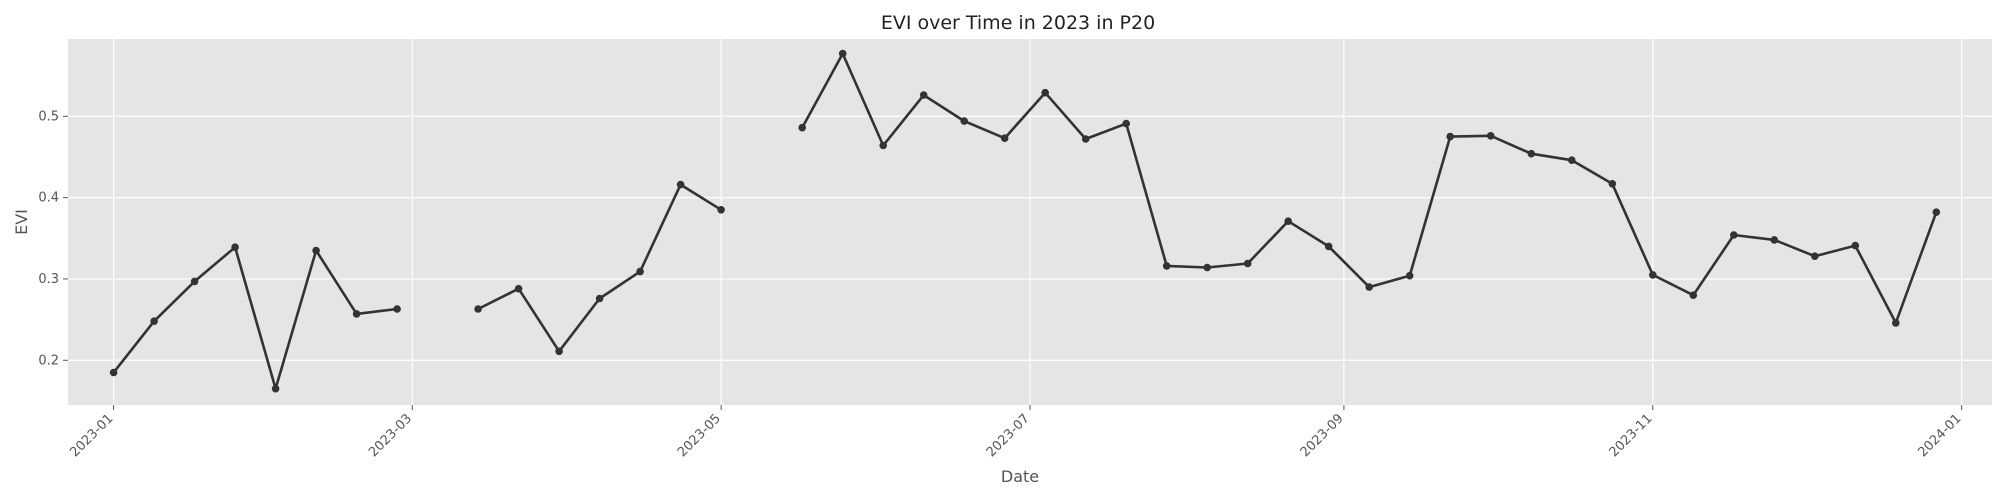  Describe the element at coordinates (1322, 435) in the screenshot. I see `x-tick-label: 2023-09` at that location.